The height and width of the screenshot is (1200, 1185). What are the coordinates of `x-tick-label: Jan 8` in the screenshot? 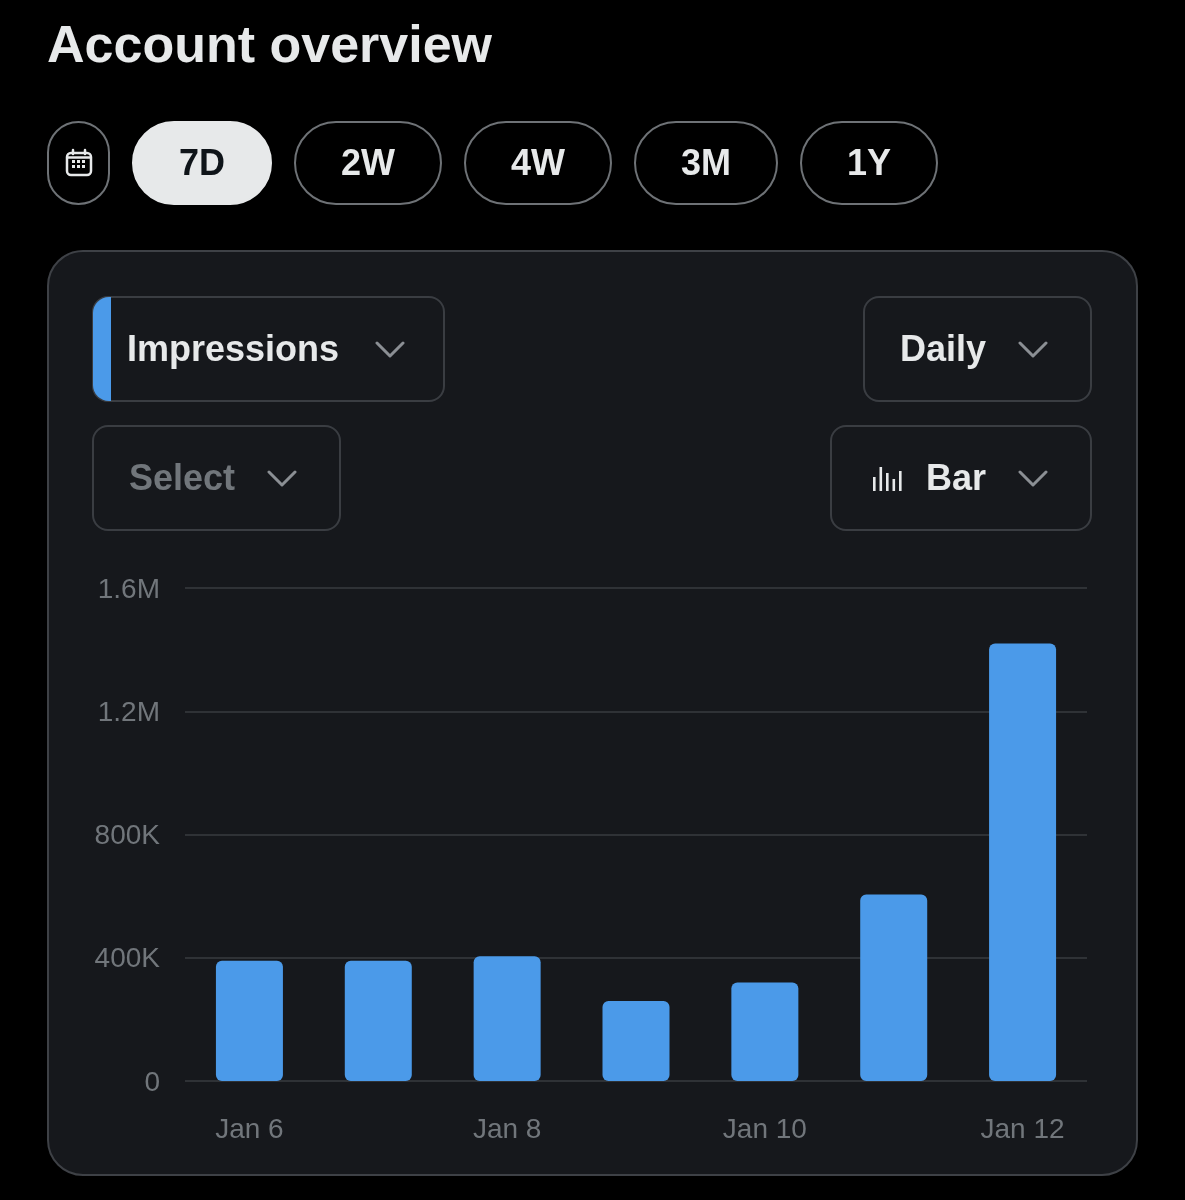 It's located at (507, 1128).